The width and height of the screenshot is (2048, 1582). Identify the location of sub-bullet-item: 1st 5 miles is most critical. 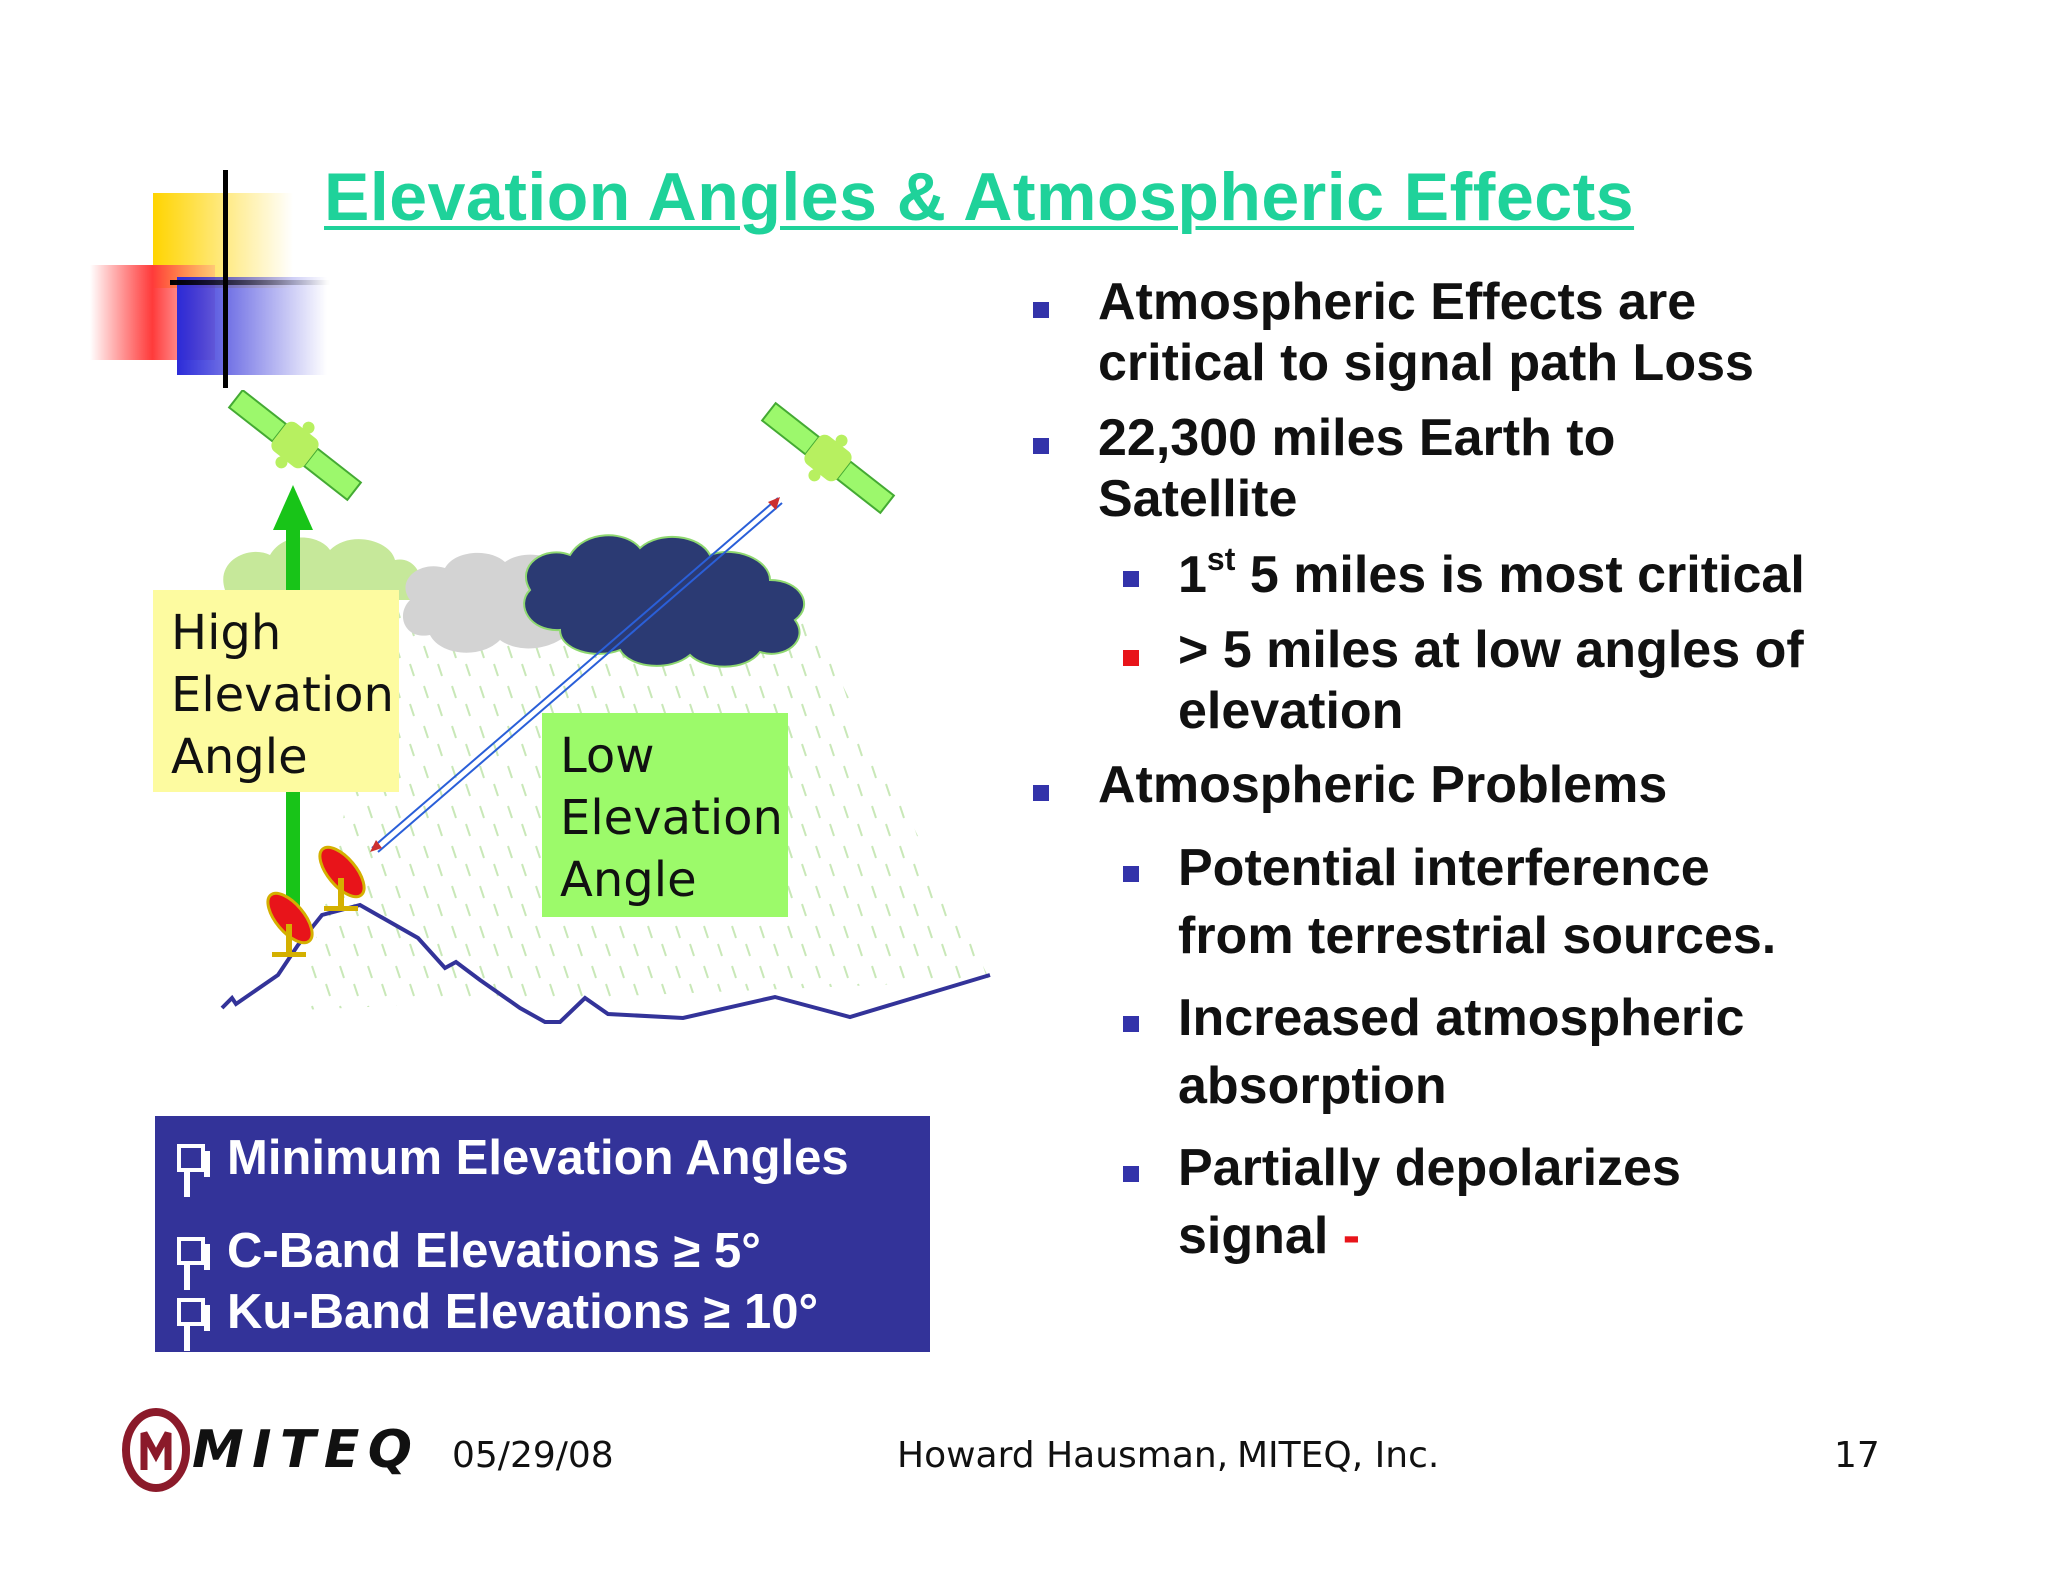
(1491, 574).